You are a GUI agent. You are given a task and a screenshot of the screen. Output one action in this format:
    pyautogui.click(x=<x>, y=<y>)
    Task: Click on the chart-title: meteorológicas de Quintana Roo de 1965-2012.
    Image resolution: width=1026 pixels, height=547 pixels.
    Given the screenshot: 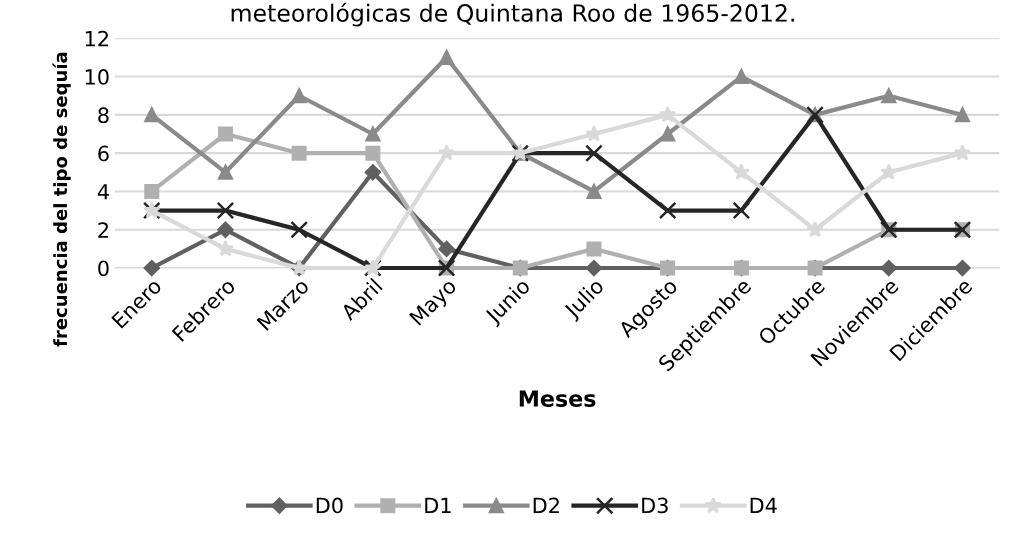 What is the action you would take?
    pyautogui.click(x=512, y=14)
    